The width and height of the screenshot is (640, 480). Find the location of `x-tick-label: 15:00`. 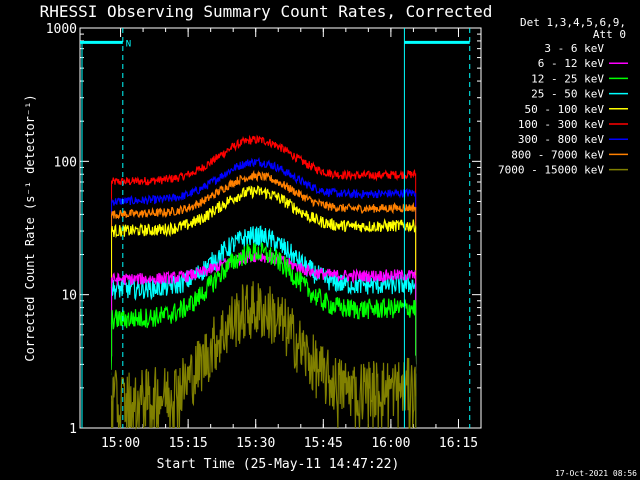

x-tick-label: 15:00 is located at coordinates (120, 443).